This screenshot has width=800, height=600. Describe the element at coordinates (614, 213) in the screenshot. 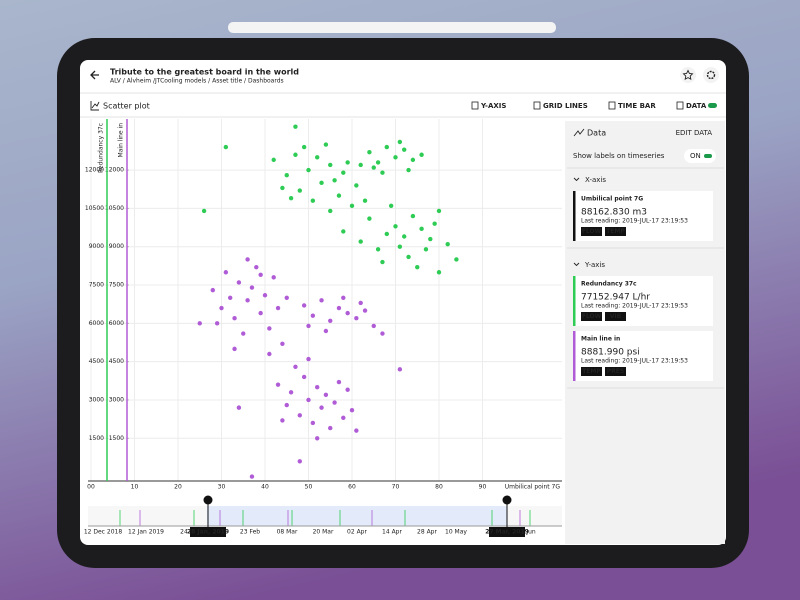

I see `card-value: 88162.830 m3` at that location.